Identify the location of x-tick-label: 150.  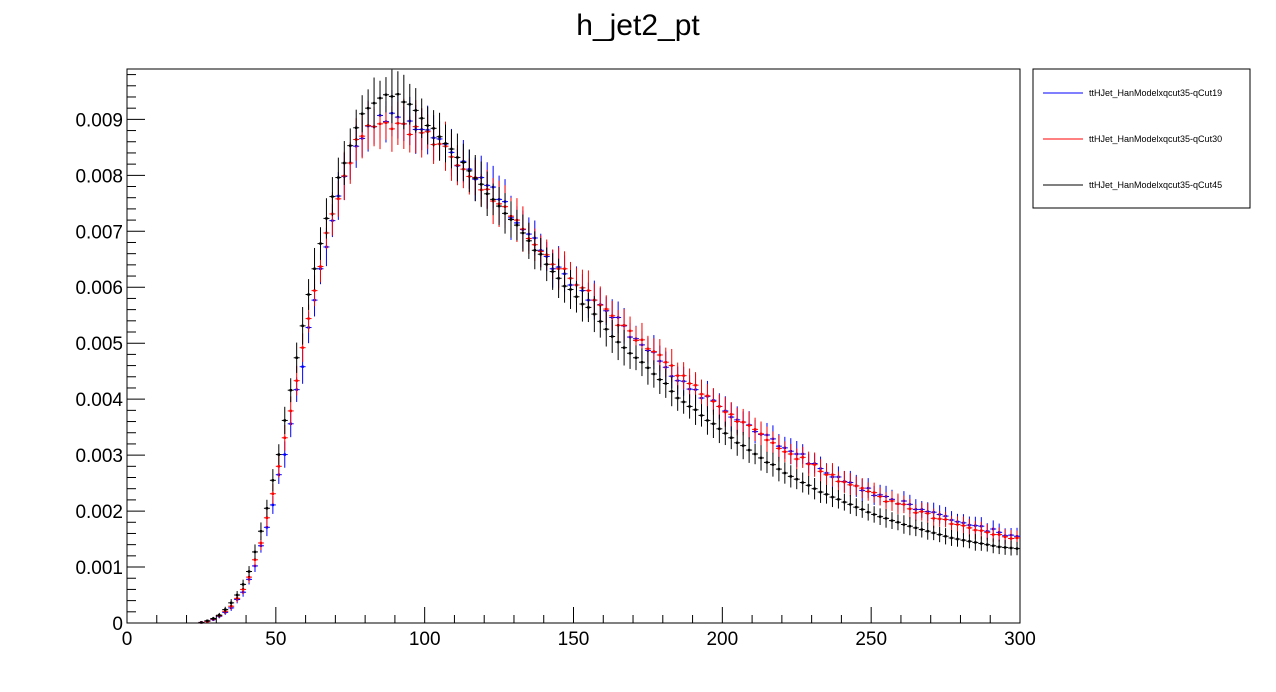
(574, 639).